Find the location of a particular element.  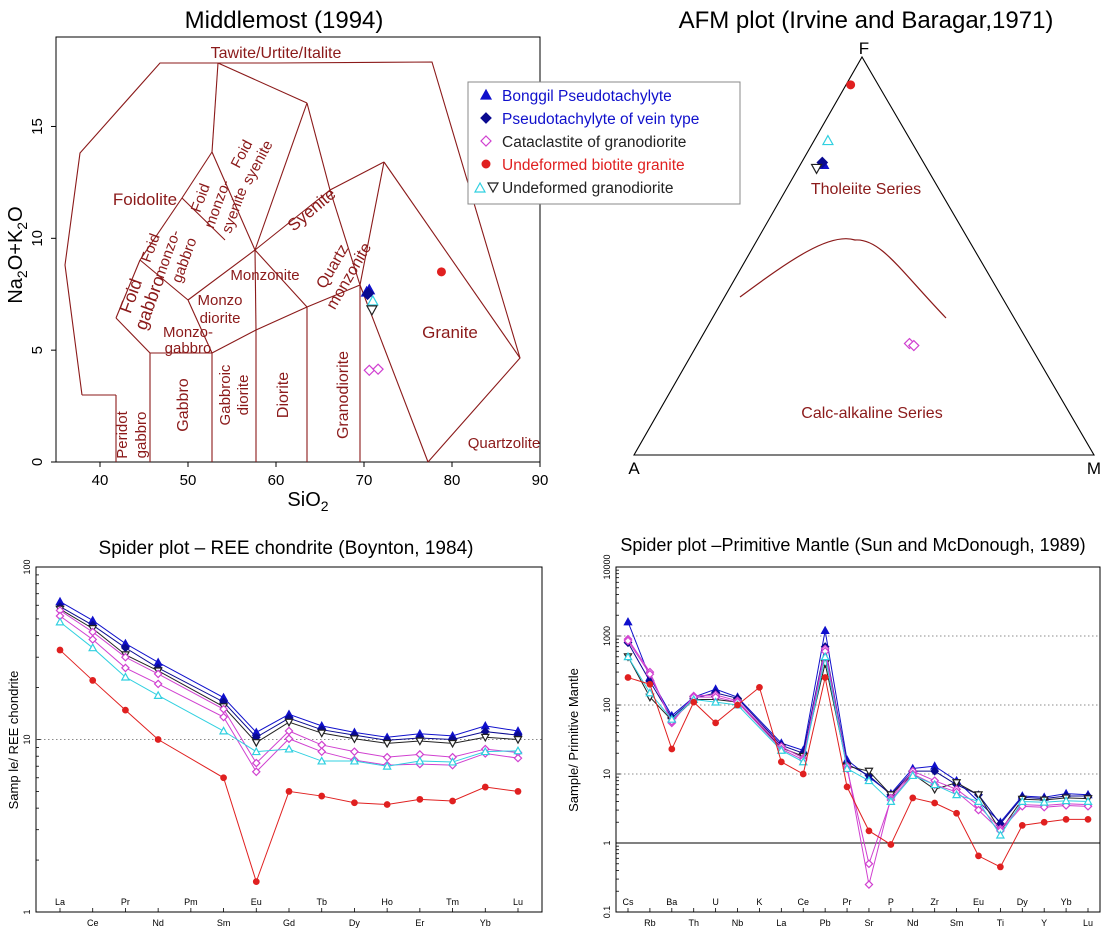

pm-x-tick-label: Sm is located at coordinates (957, 923).